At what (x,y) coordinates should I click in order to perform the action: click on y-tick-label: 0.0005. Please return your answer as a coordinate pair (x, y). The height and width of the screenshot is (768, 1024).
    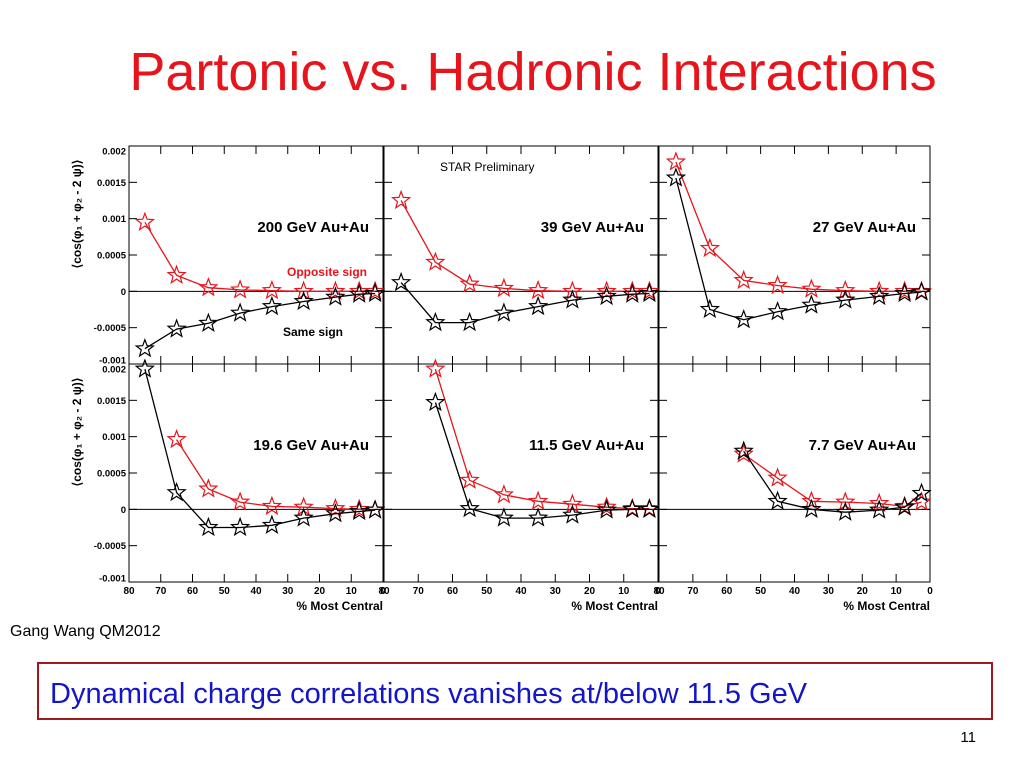
    Looking at the image, I should click on (112, 256).